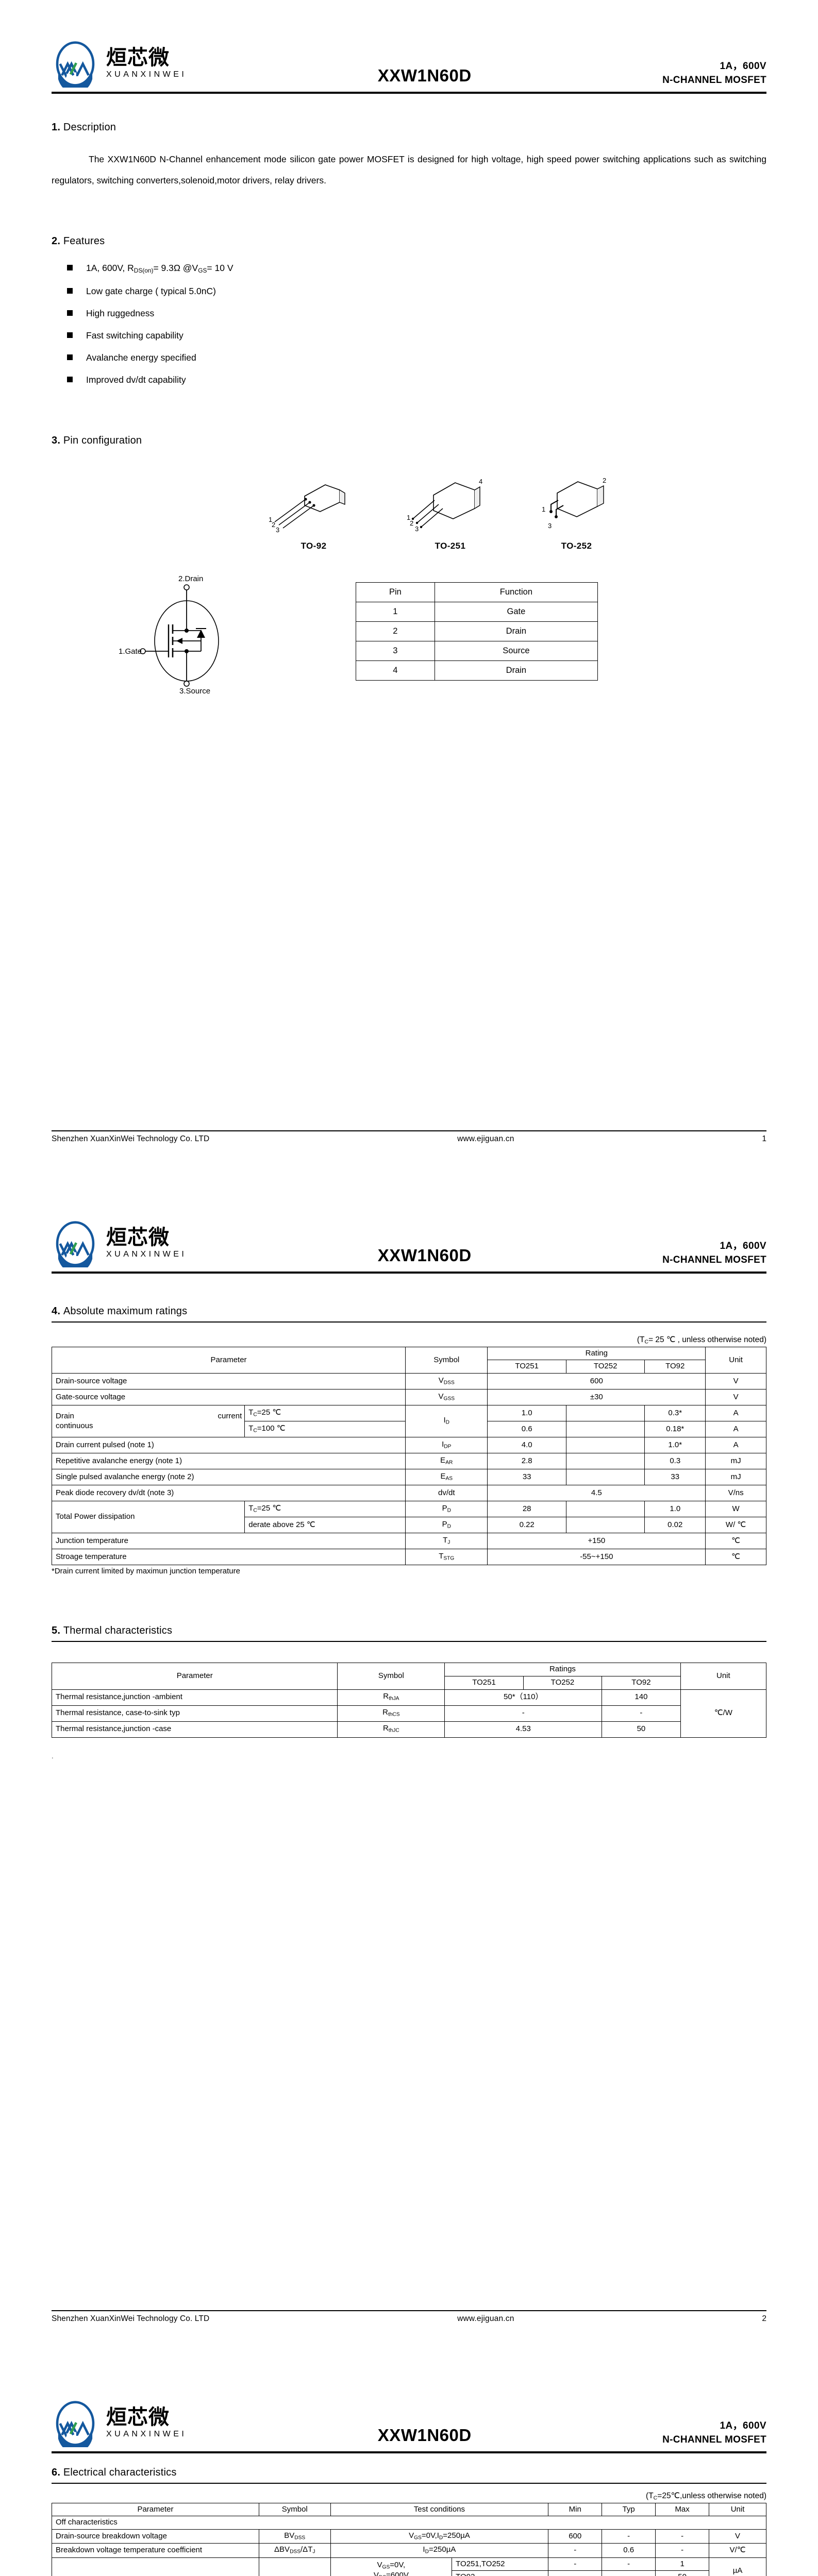 This screenshot has height=2576, width=818. Describe the element at coordinates (737, 2536) in the screenshot. I see `param-unit: V` at that location.